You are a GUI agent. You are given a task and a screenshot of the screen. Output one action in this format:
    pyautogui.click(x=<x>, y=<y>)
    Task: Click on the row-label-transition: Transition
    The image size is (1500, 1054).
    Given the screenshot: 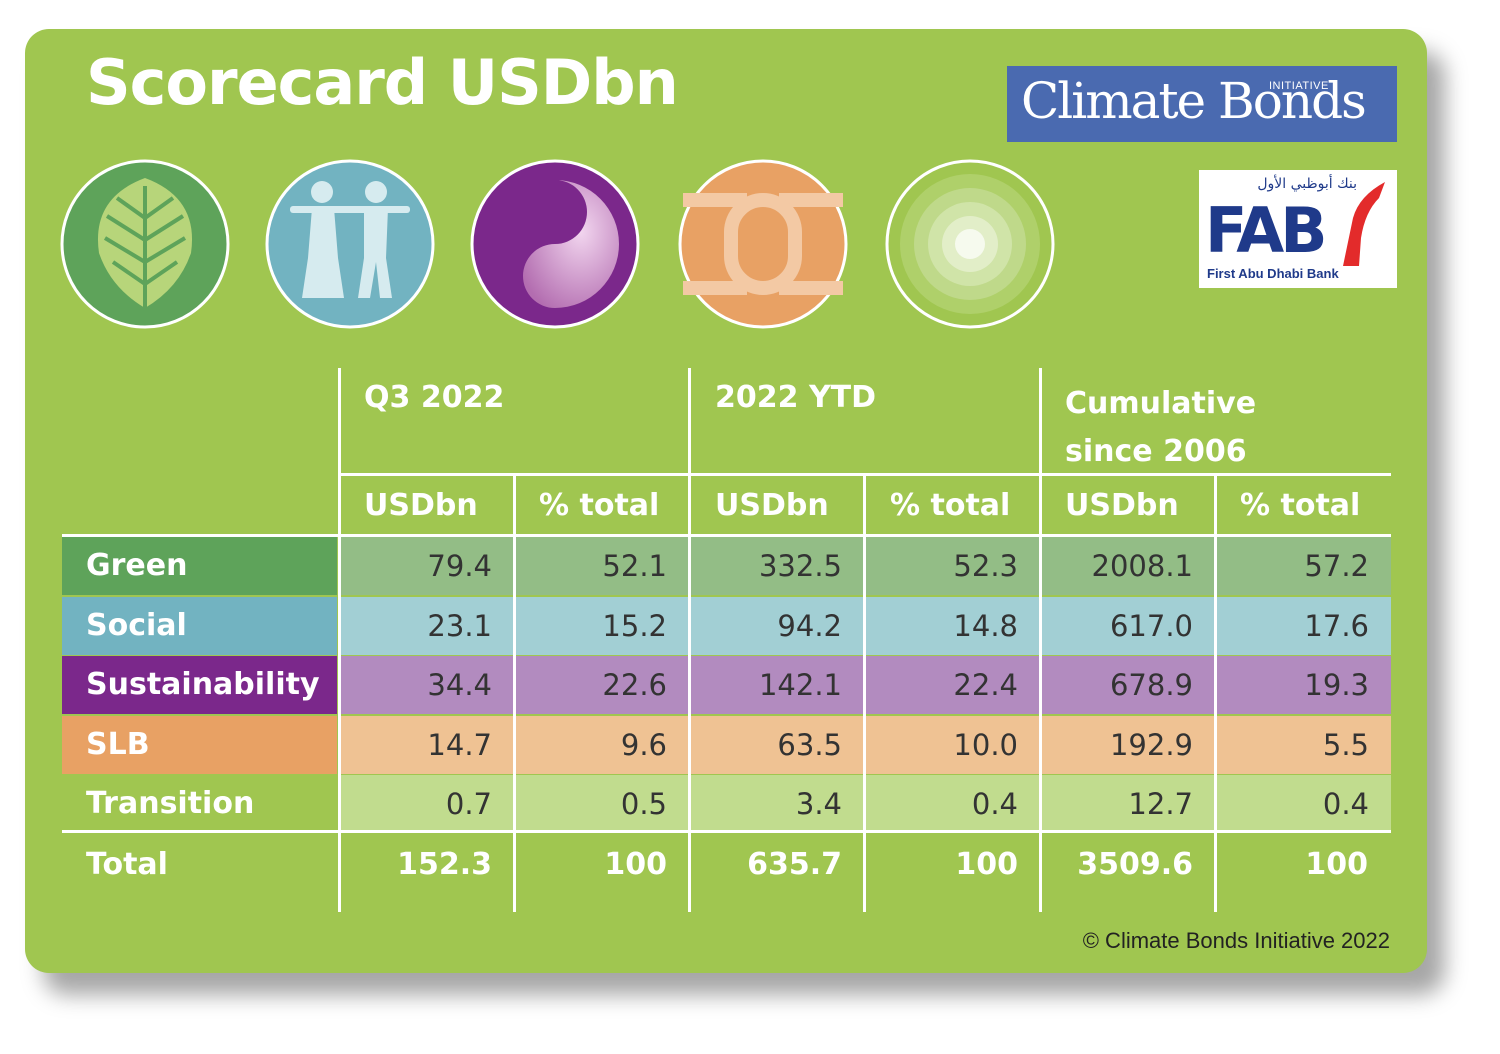 What is the action you would take?
    pyautogui.click(x=199, y=804)
    